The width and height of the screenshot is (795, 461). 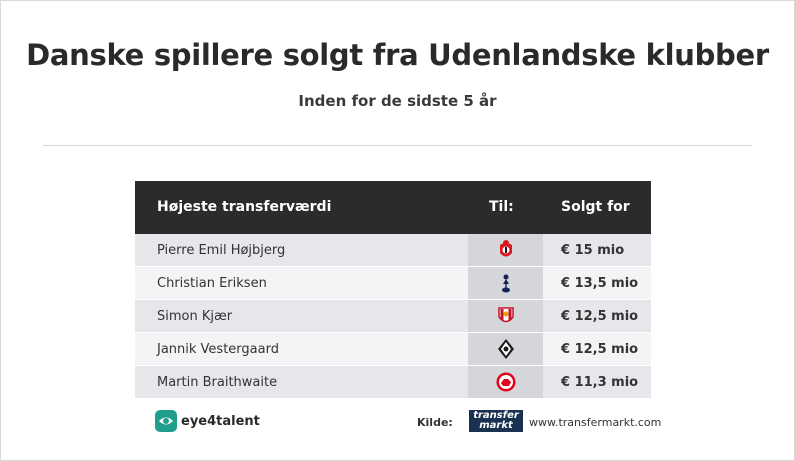 What do you see at coordinates (393, 382) in the screenshot?
I see `table-row: Martin Braithwaite € 11,3 mio` at bounding box center [393, 382].